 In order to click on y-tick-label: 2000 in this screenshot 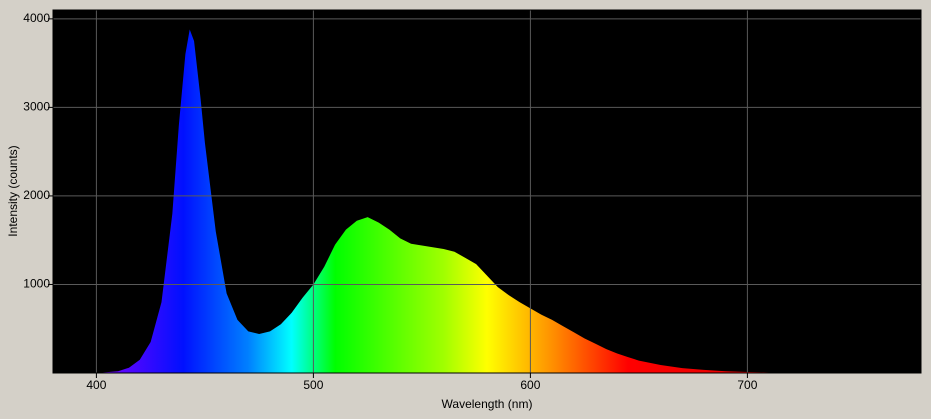, I will do `click(36, 195)`.